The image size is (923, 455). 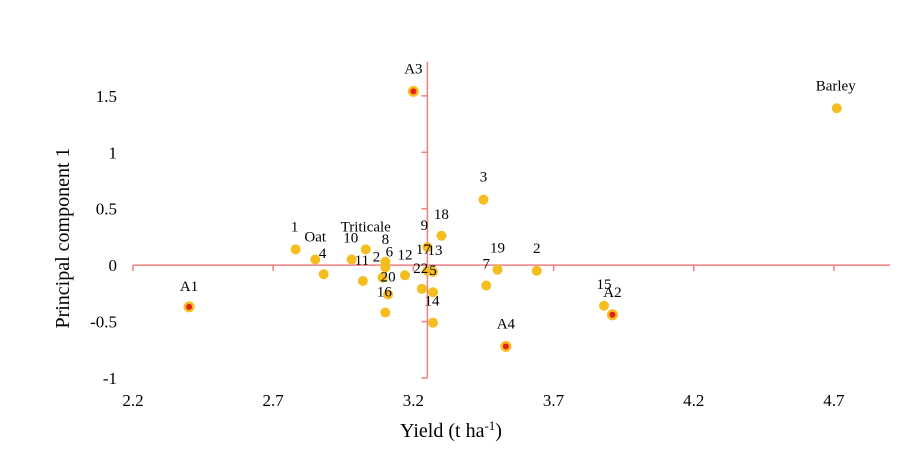 What do you see at coordinates (425, 226) in the screenshot?
I see `point-label: 9` at bounding box center [425, 226].